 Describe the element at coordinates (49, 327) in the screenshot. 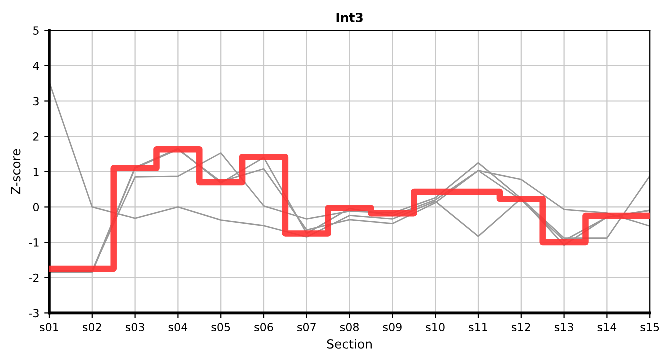

I see `x-tick-label: s01` at that location.